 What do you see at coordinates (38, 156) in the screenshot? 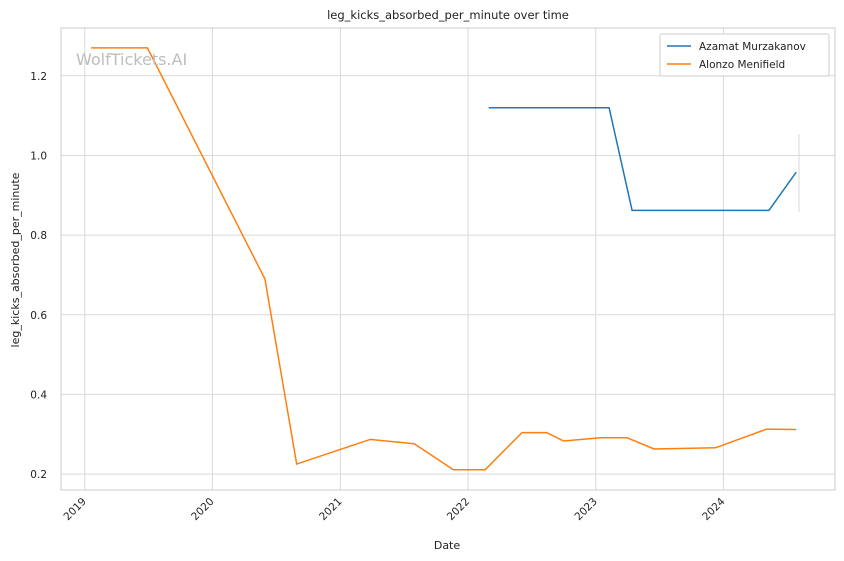
I see `y-tick-label: 1.0` at bounding box center [38, 156].